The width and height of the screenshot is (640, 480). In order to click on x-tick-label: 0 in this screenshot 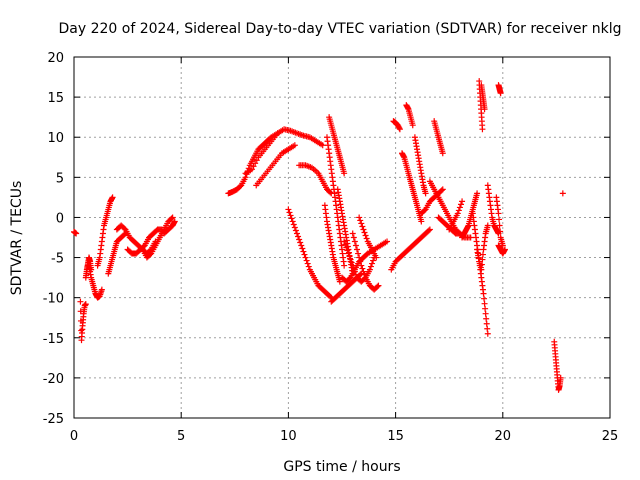, I will do `click(74, 436)`.